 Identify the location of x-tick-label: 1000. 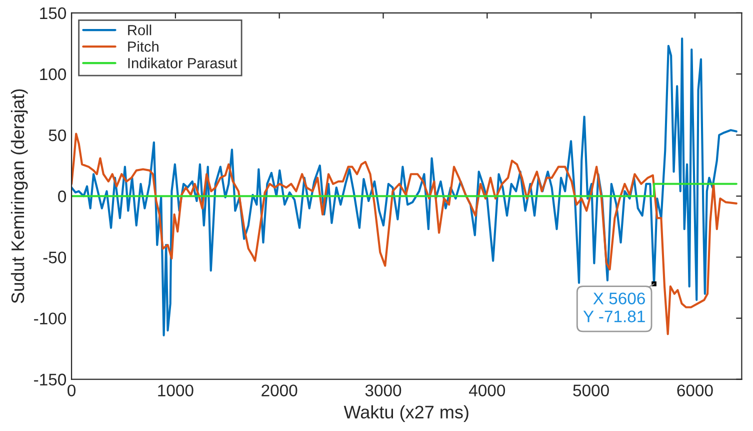
(176, 390).